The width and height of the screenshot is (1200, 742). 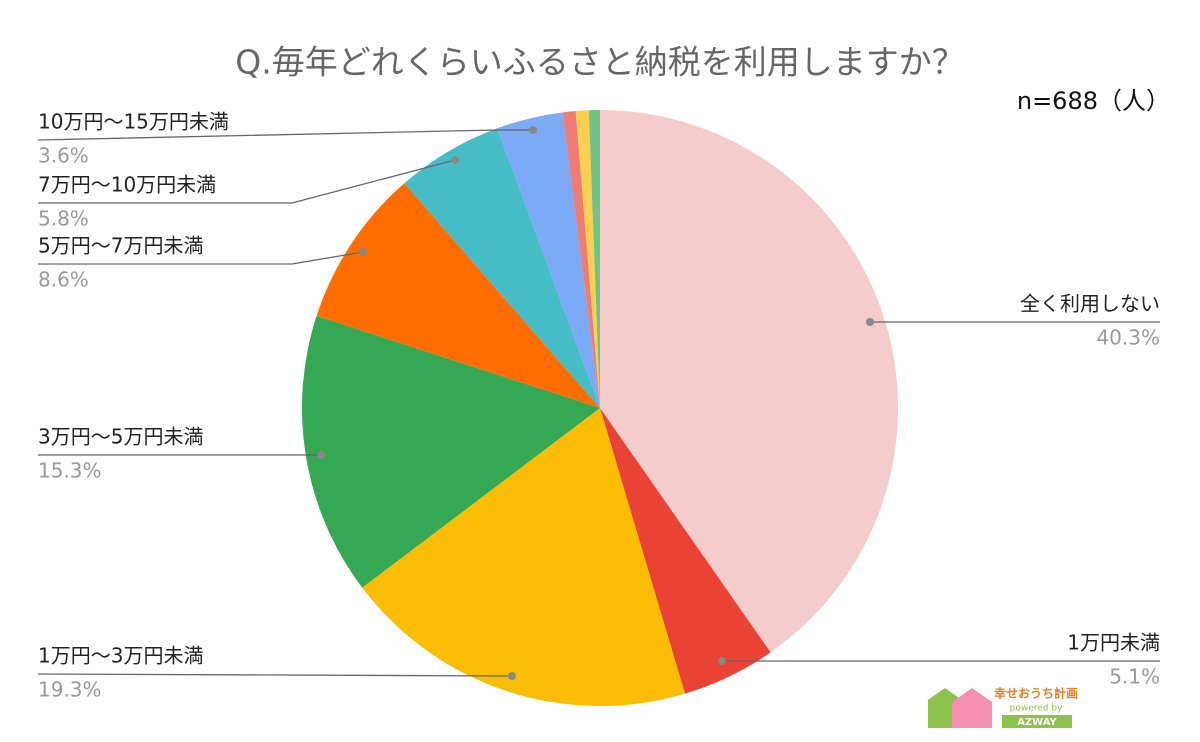 I want to click on logo-powered: powered by, so click(x=1036, y=709).